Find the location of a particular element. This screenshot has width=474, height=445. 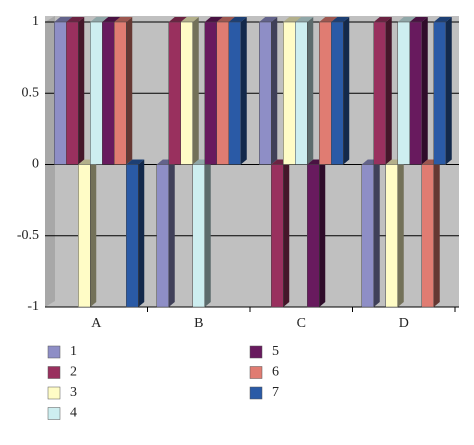

x-tick-label: D is located at coordinates (404, 323).